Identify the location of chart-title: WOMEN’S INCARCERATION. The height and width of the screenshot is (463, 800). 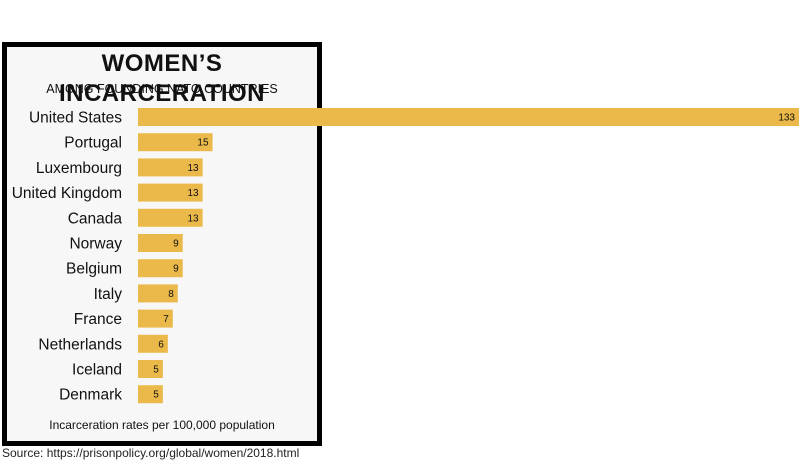
(162, 78).